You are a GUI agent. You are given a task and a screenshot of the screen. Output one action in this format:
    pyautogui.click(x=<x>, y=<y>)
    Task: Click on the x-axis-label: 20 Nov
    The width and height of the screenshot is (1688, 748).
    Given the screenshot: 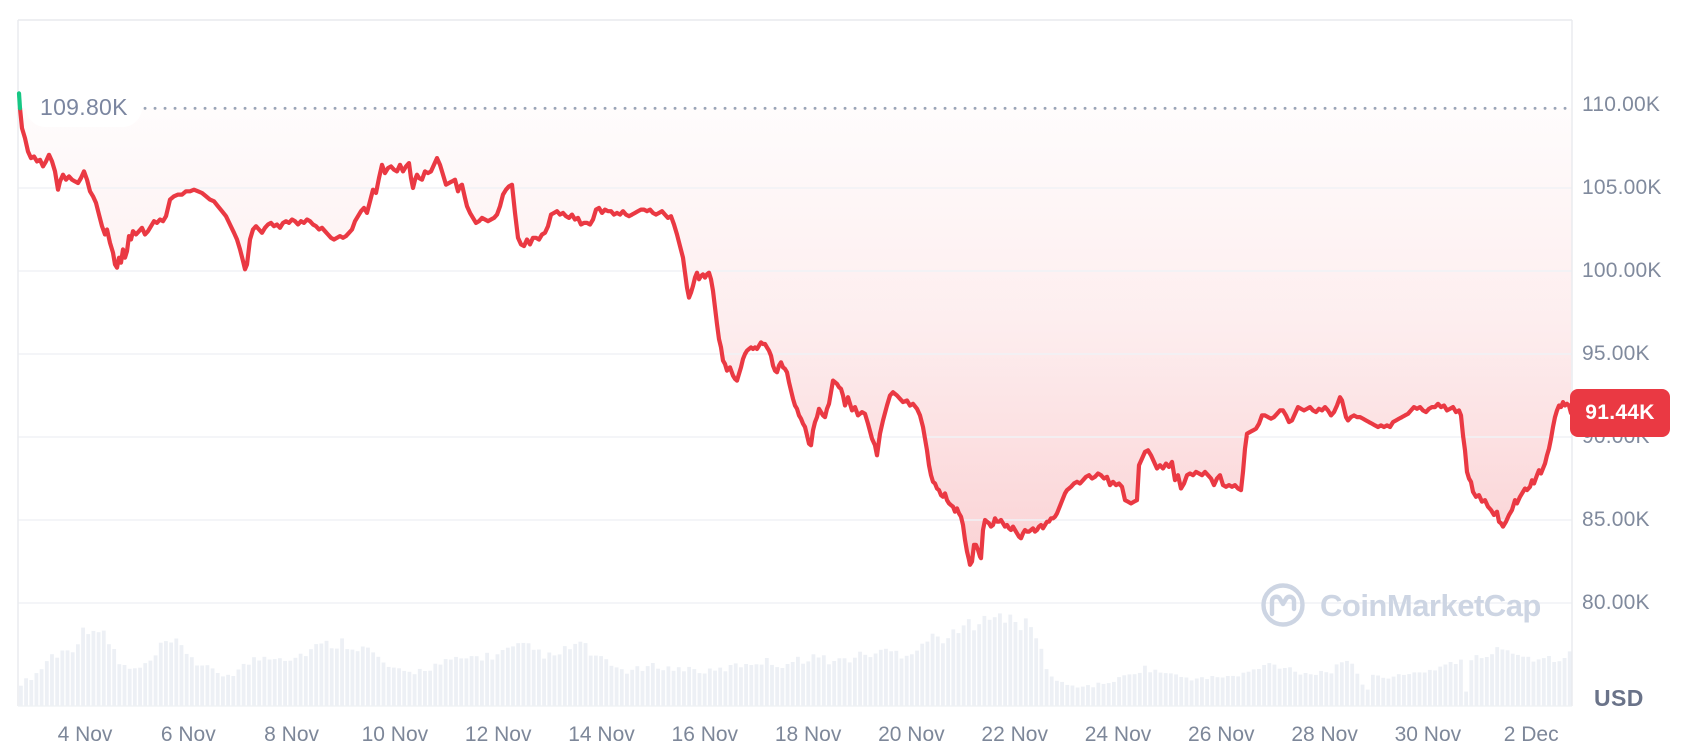 What is the action you would take?
    pyautogui.click(x=911, y=734)
    